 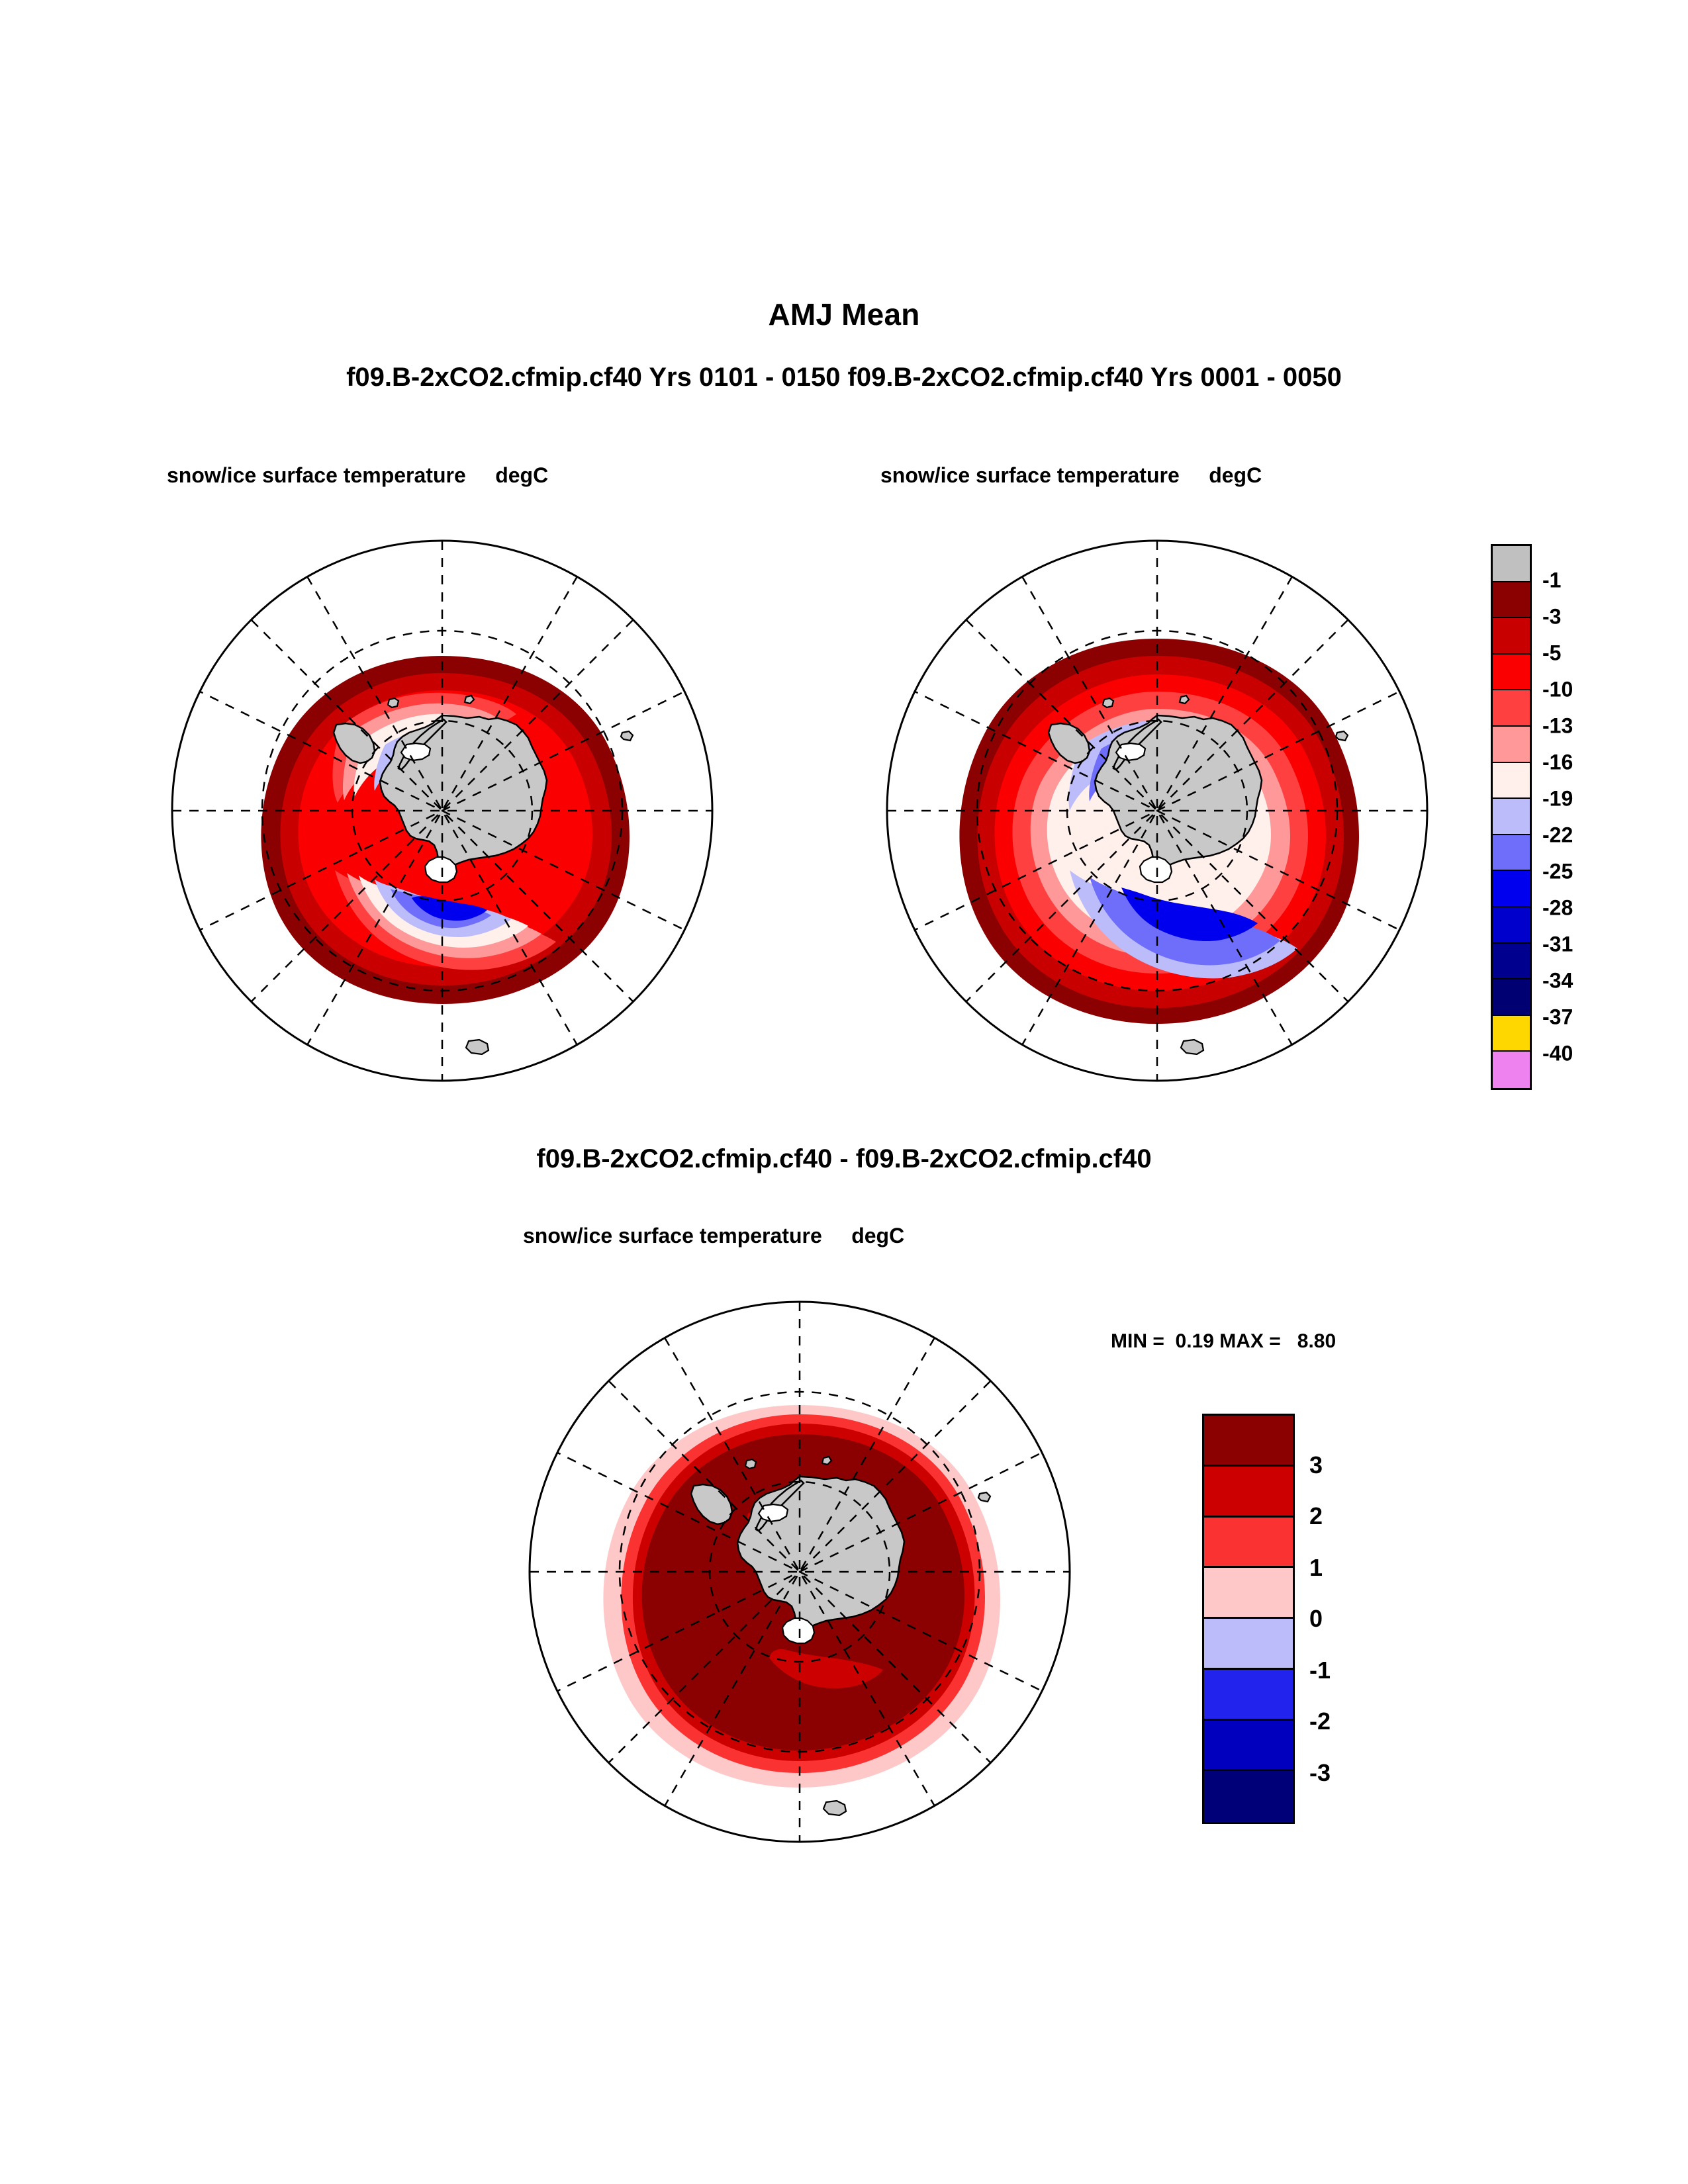 I want to click on map-panel-difference, so click(x=800, y=1571).